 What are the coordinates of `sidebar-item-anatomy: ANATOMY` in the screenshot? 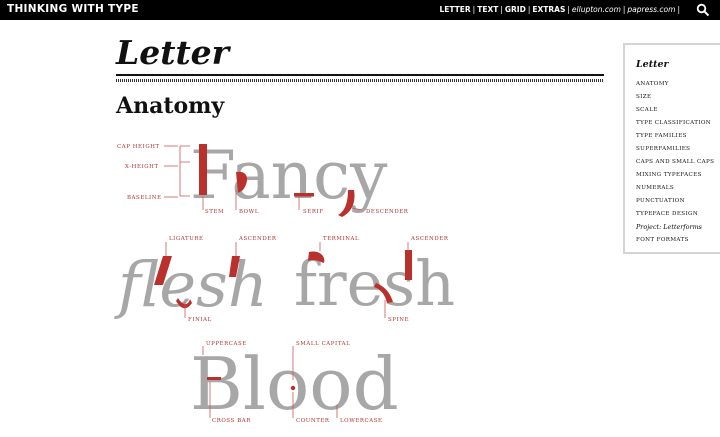 It's located at (652, 84).